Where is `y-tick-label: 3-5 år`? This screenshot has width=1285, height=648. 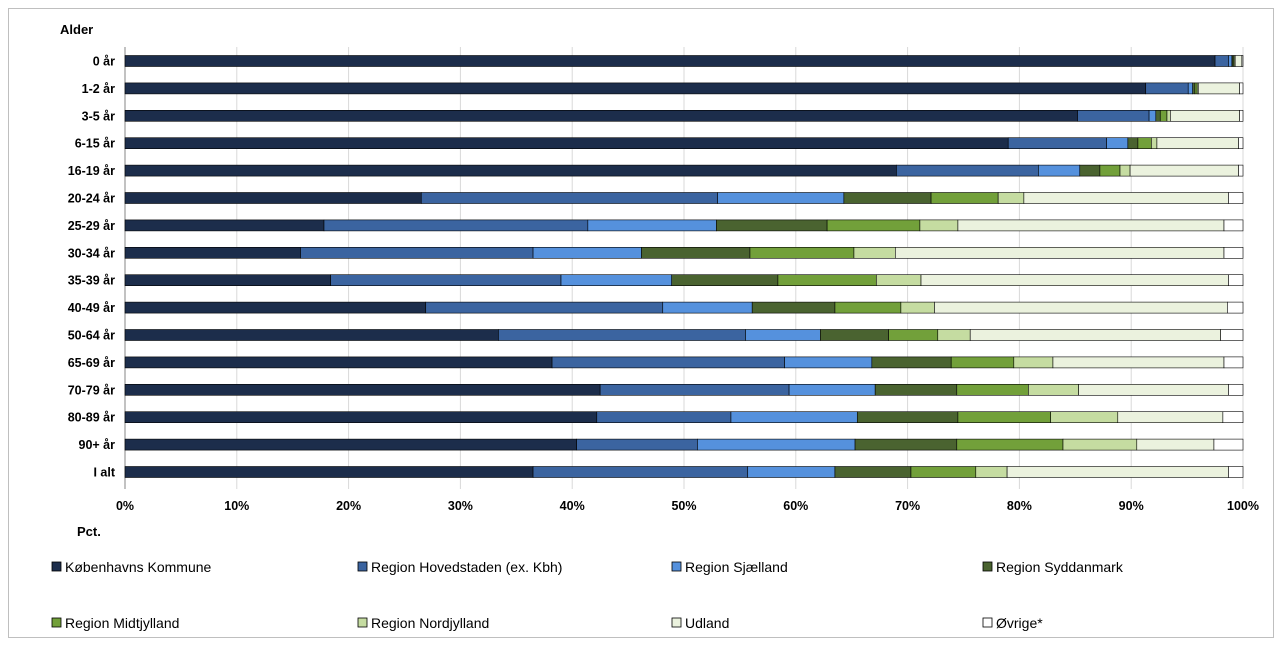
y-tick-label: 3-5 år is located at coordinates (98, 116).